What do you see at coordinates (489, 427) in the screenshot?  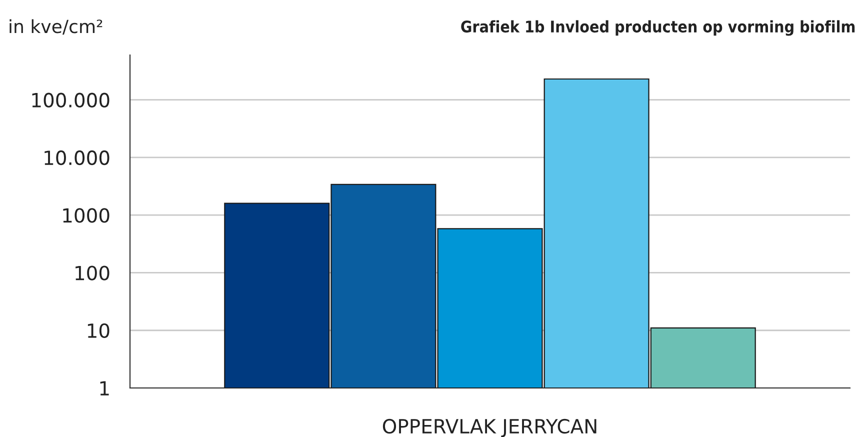 I see `x-tick-label: OPPERVLAK JERRYCAN` at bounding box center [489, 427].